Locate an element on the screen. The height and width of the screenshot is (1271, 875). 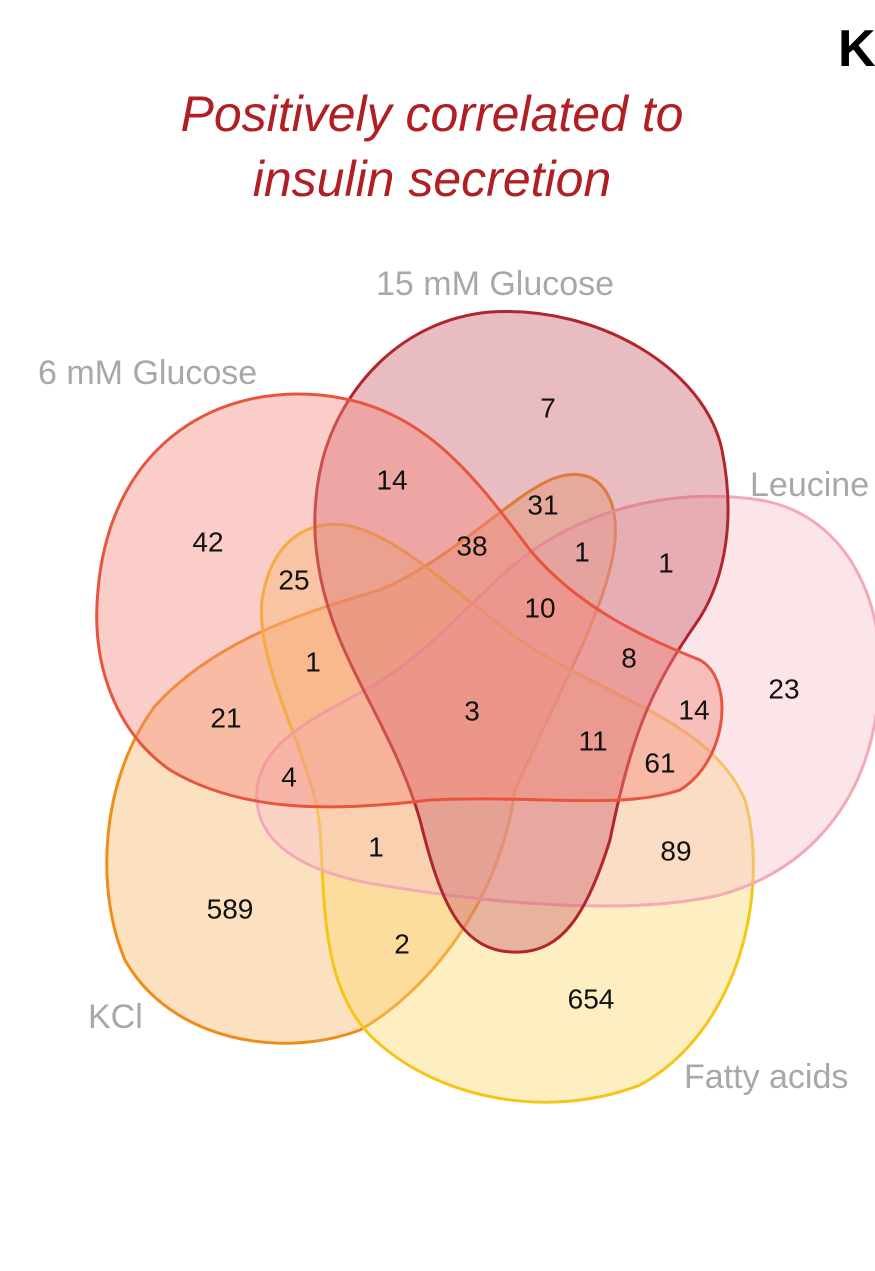
count-g15-only: 7 is located at coordinates (548, 408).